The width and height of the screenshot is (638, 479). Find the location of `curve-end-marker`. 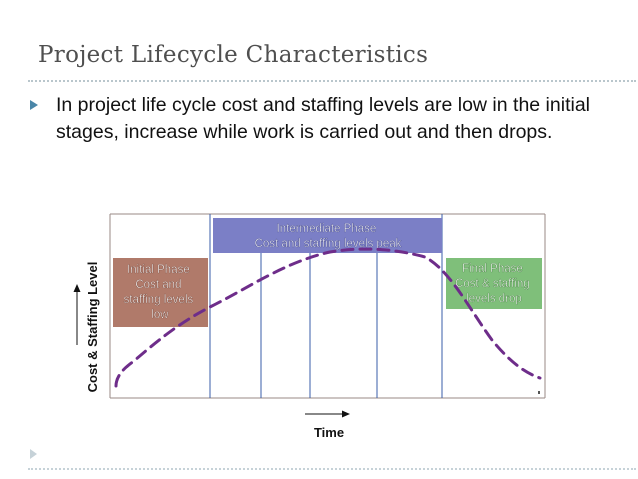

curve-end-marker is located at coordinates (539, 392).